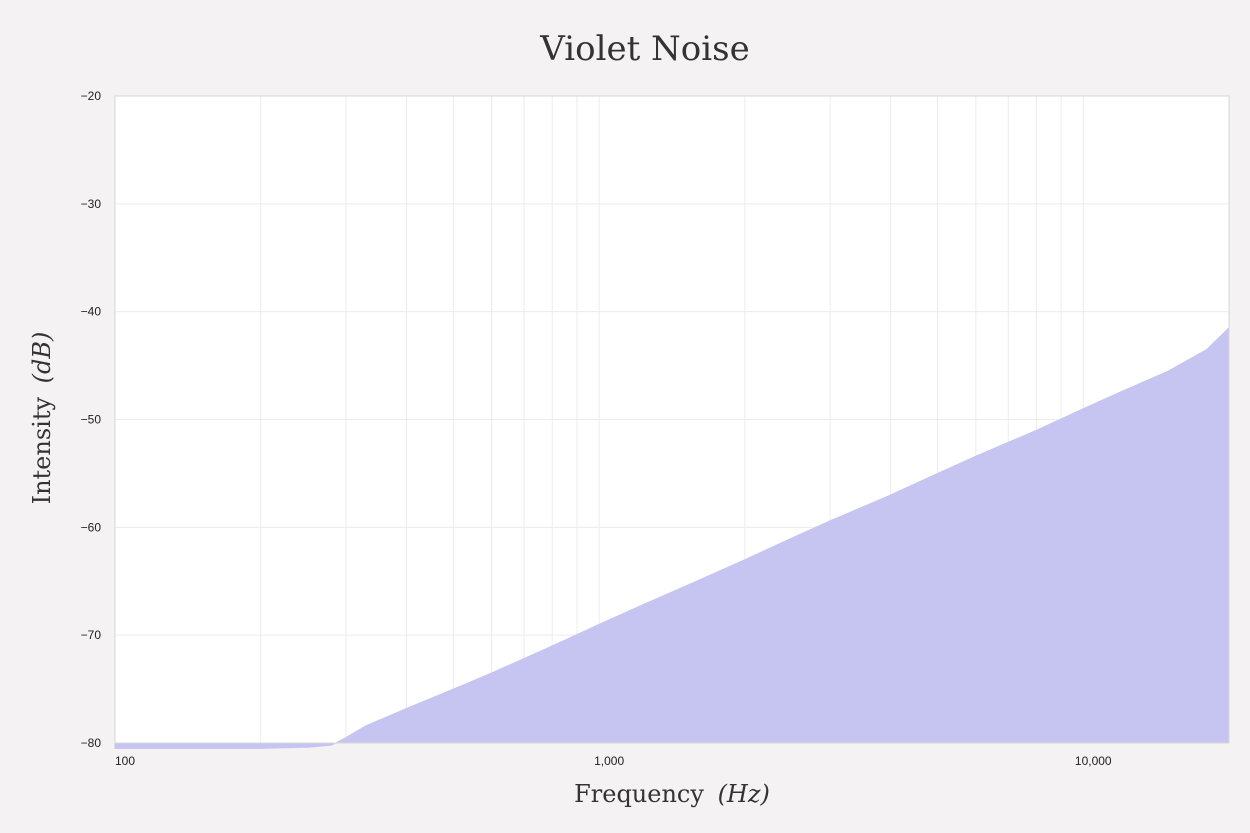 The height and width of the screenshot is (833, 1250). Describe the element at coordinates (91, 96) in the screenshot. I see `y-tick-label: −20` at that location.